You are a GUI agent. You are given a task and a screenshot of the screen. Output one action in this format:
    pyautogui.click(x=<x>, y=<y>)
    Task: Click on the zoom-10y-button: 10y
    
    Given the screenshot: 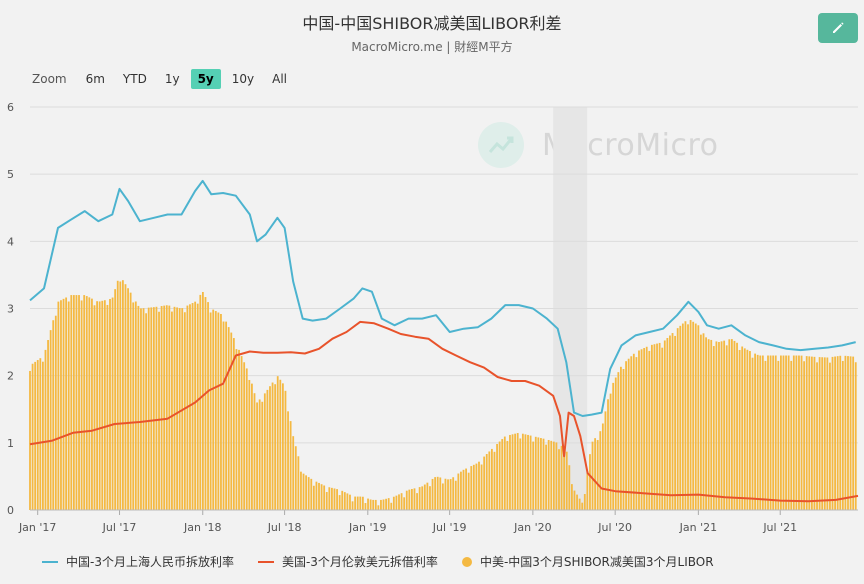 What is the action you would take?
    pyautogui.click(x=243, y=79)
    